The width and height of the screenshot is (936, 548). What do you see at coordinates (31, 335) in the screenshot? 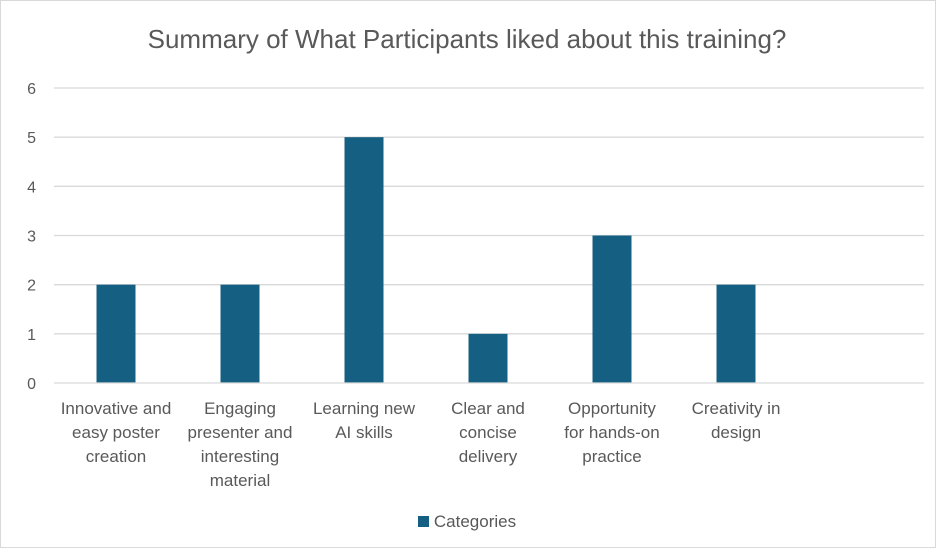
I see `y-tick-label-1: 1` at bounding box center [31, 335].